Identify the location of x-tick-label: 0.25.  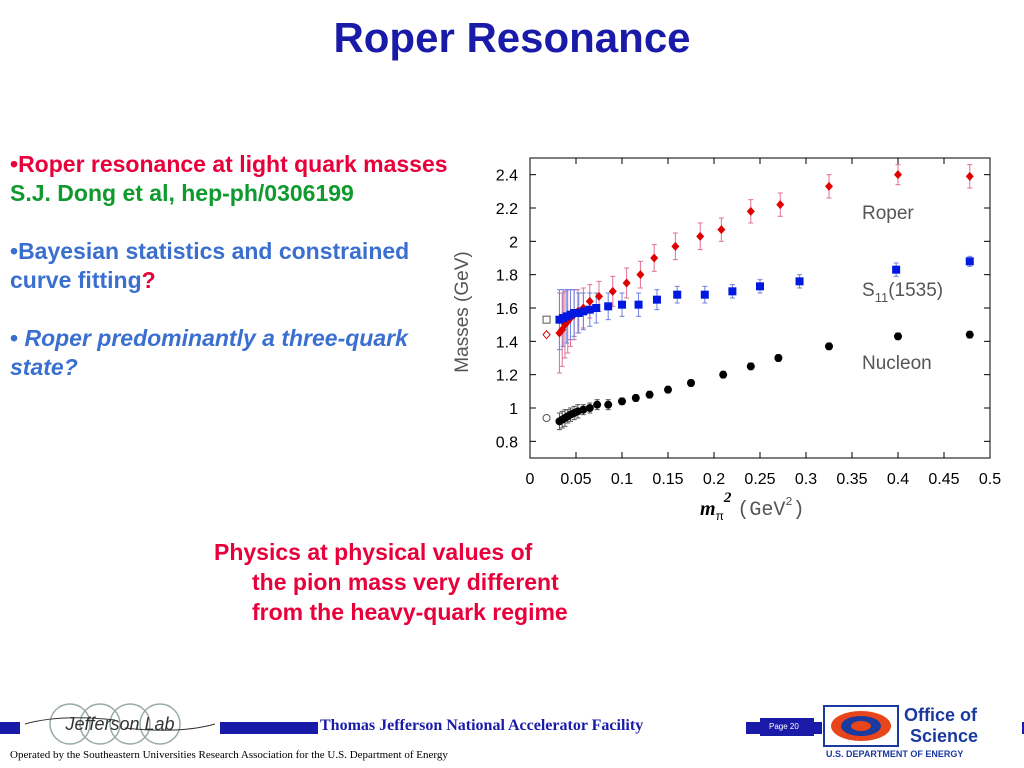
(759, 479).